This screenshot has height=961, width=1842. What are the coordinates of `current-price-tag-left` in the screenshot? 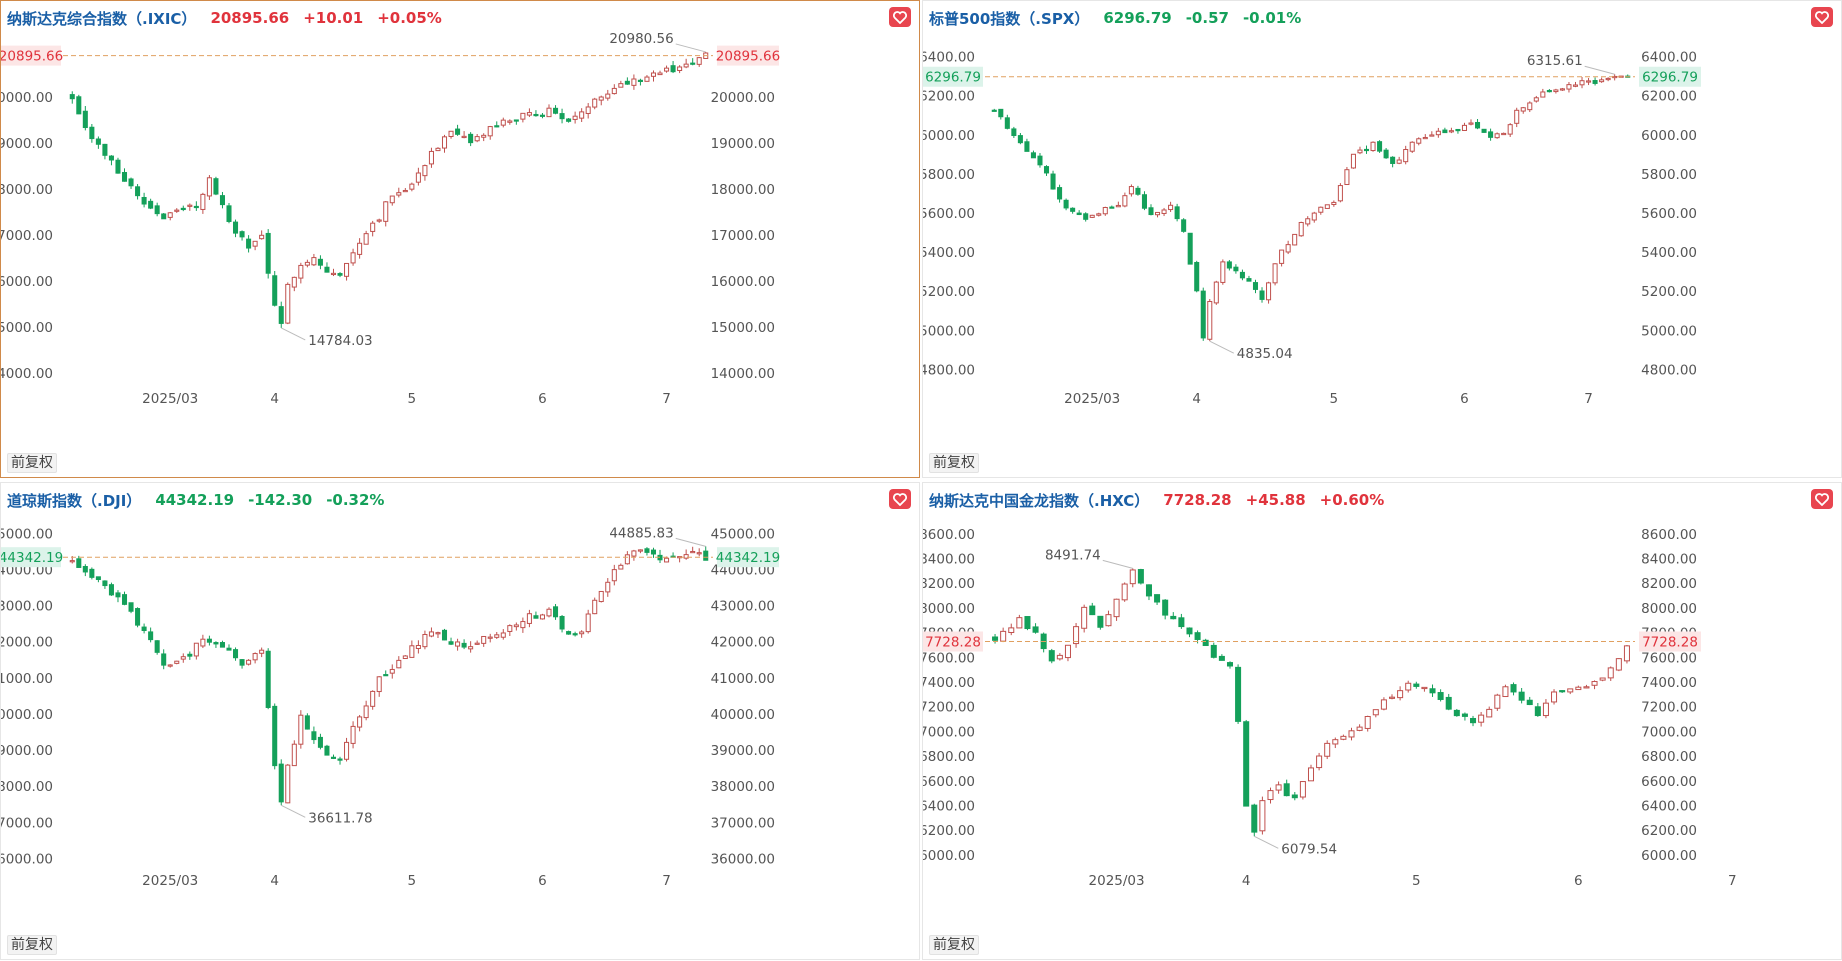 It's located at (953, 641).